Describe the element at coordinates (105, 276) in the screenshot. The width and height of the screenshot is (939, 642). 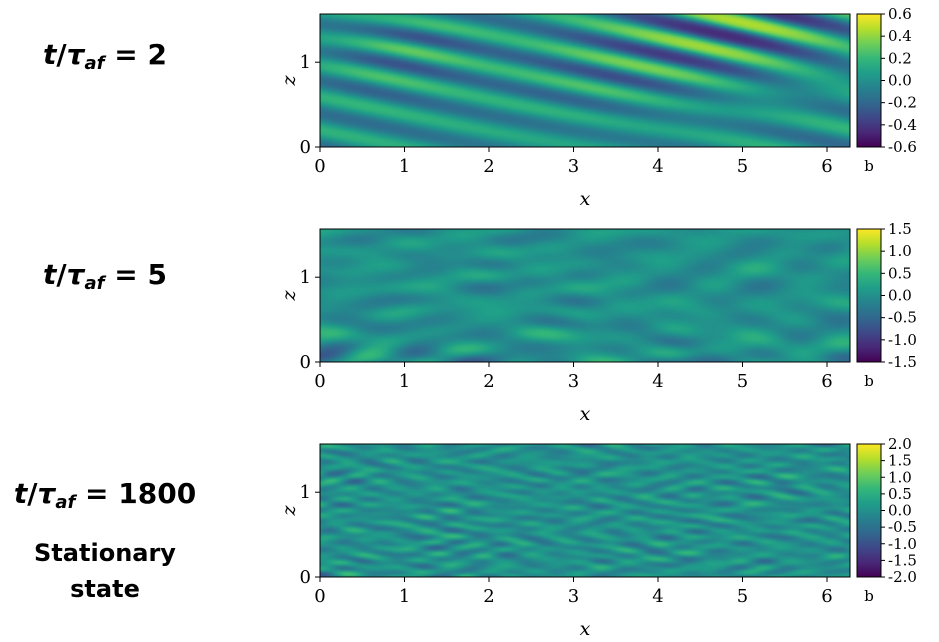
I see `row2-time-label: t/τaf = 5` at that location.